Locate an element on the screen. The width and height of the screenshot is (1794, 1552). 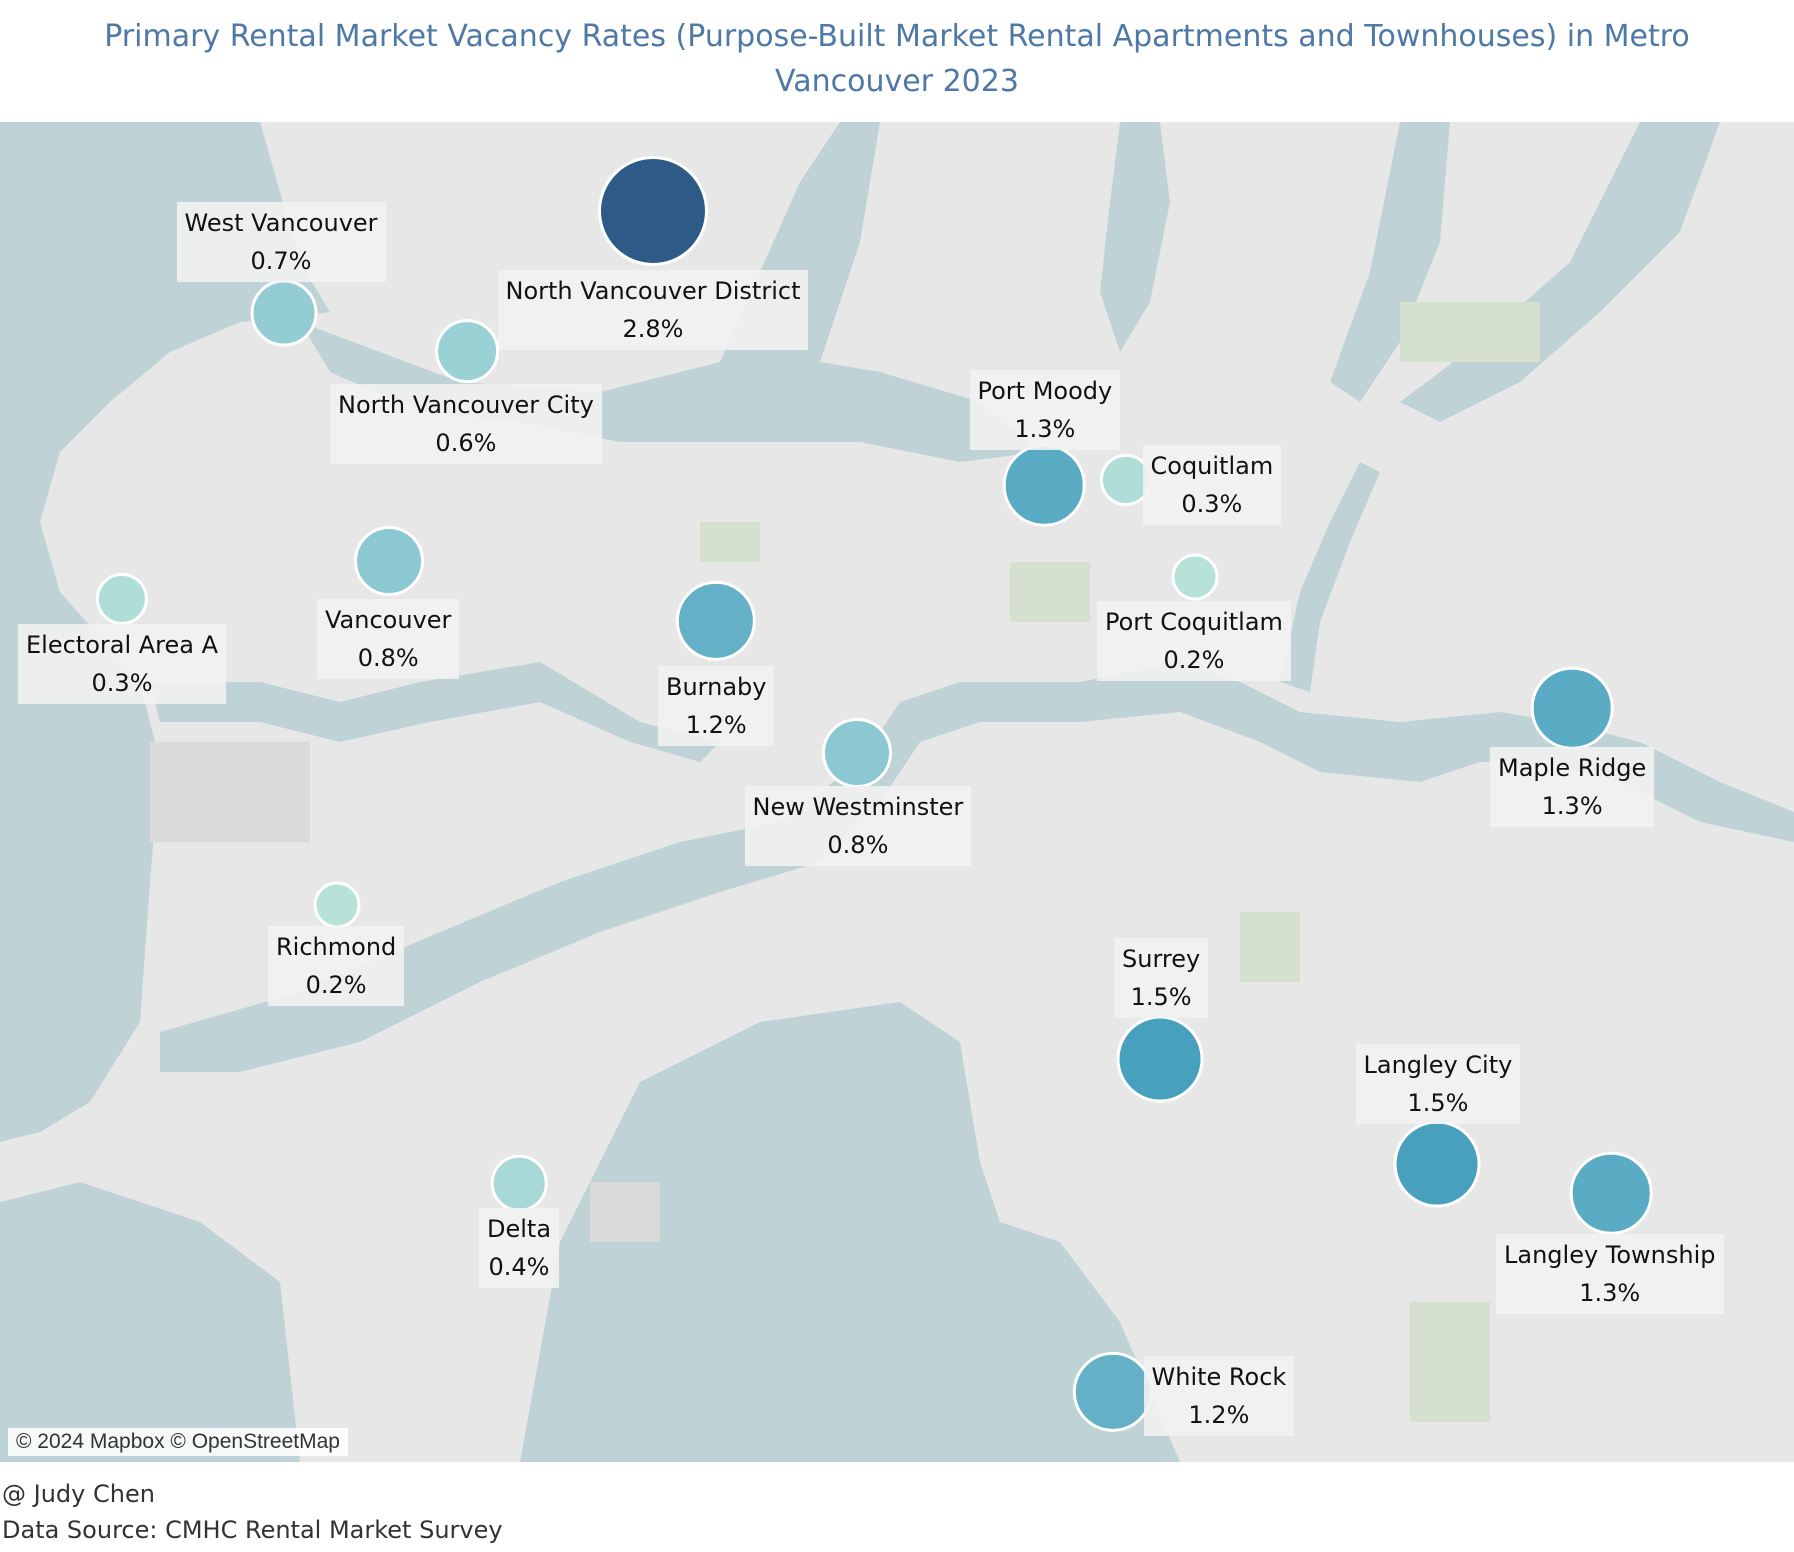
label-new-westminster: New Westminster 0.8% is located at coordinates (858, 826).